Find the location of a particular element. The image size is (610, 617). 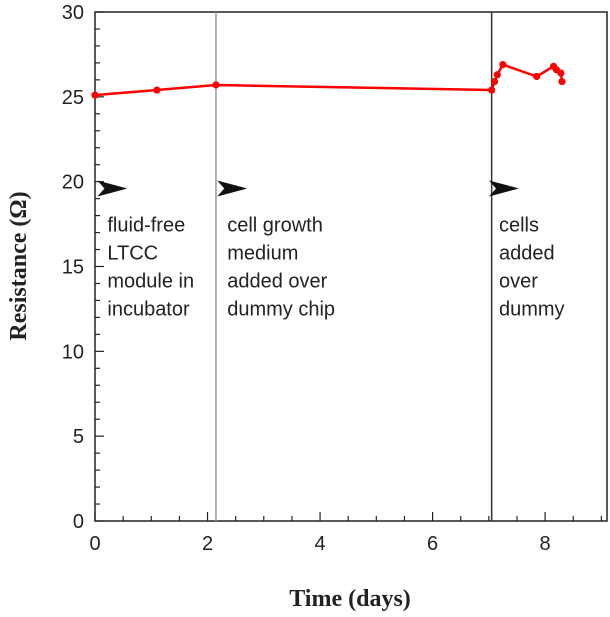

y-tick-label: 15 is located at coordinates (73, 268).